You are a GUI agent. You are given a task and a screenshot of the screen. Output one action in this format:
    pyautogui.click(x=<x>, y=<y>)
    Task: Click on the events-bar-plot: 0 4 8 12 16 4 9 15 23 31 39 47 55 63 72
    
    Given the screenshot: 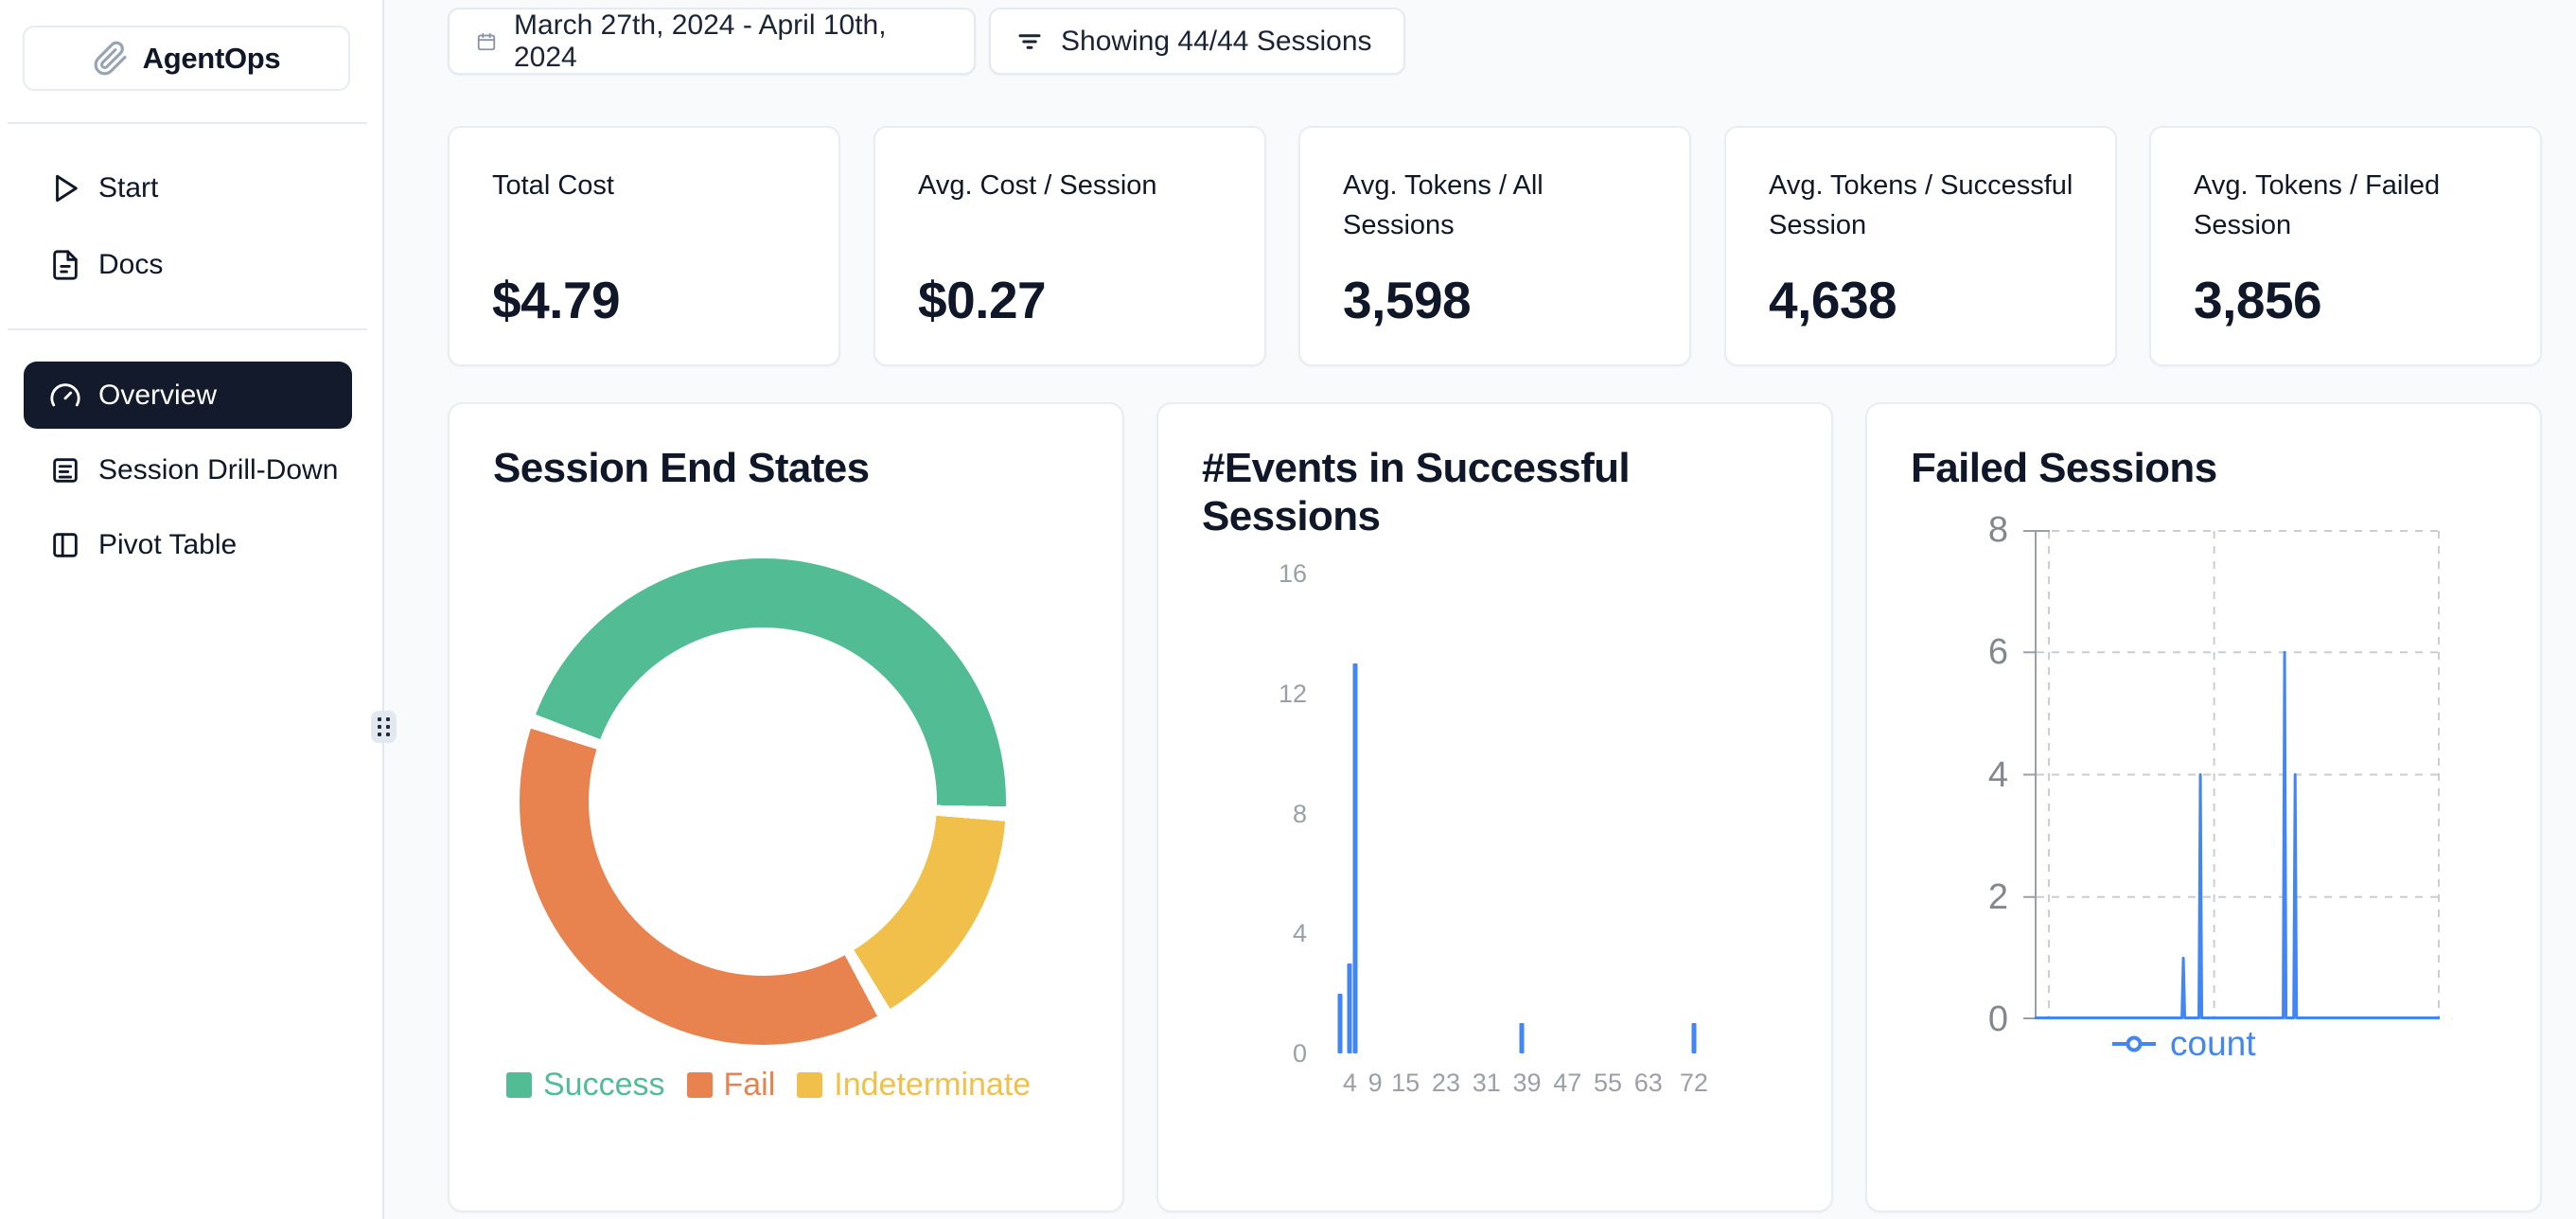 What is the action you would take?
    pyautogui.click(x=1501, y=828)
    